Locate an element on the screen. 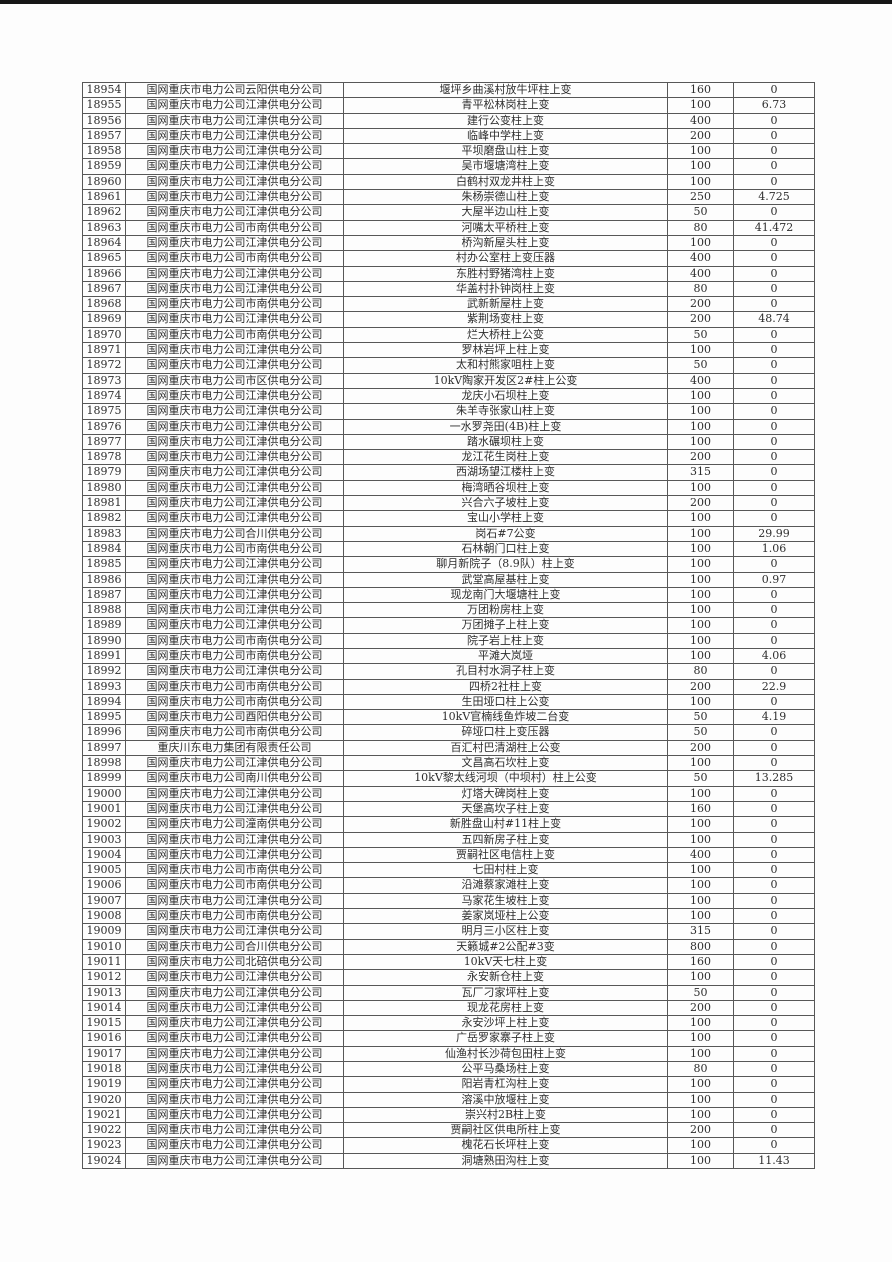 This screenshot has height=1262, width=892. cell-name: 明月三小区柱上变 is located at coordinates (505, 931).